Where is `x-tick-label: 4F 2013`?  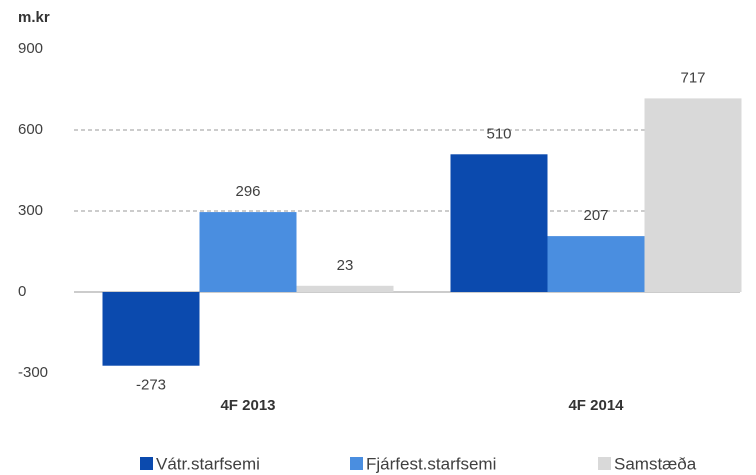 x-tick-label: 4F 2013 is located at coordinates (247, 405).